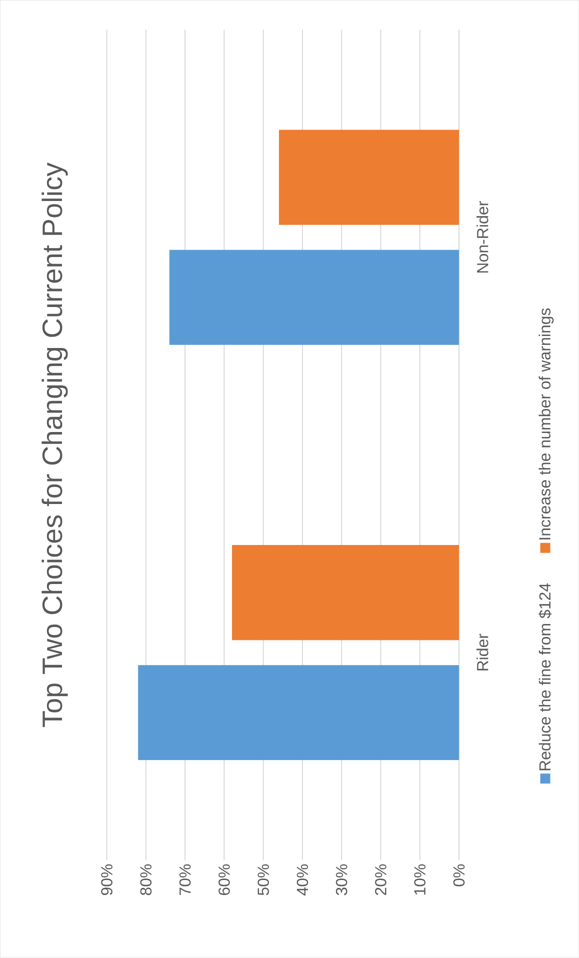 This screenshot has width=579, height=958. I want to click on text: Top Two Choices for Changing Current Policy, so click(55, 444).